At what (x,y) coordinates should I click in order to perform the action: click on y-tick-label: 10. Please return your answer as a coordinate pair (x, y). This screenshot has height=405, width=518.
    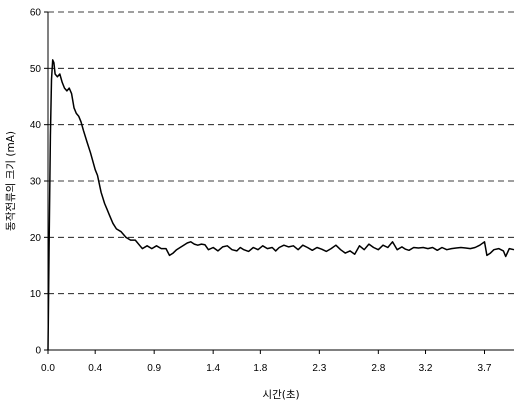
    Looking at the image, I should click on (36, 294).